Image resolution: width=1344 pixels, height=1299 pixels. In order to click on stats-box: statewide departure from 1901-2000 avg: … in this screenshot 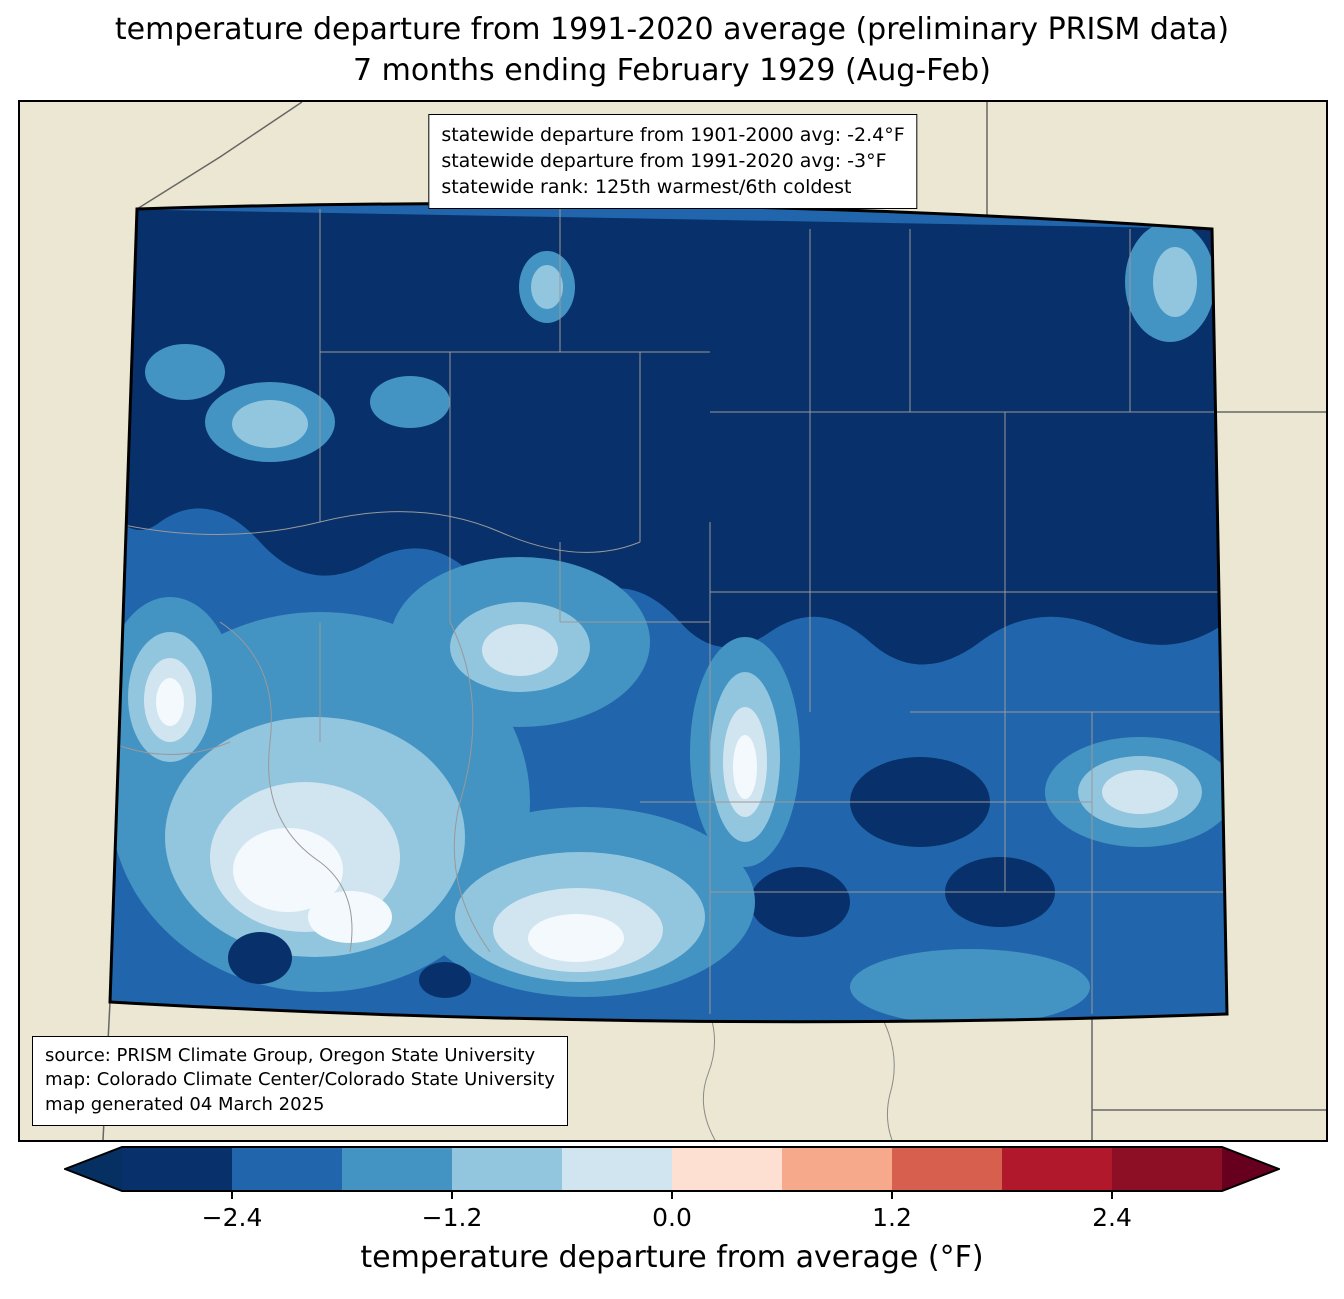, I will do `click(673, 161)`.